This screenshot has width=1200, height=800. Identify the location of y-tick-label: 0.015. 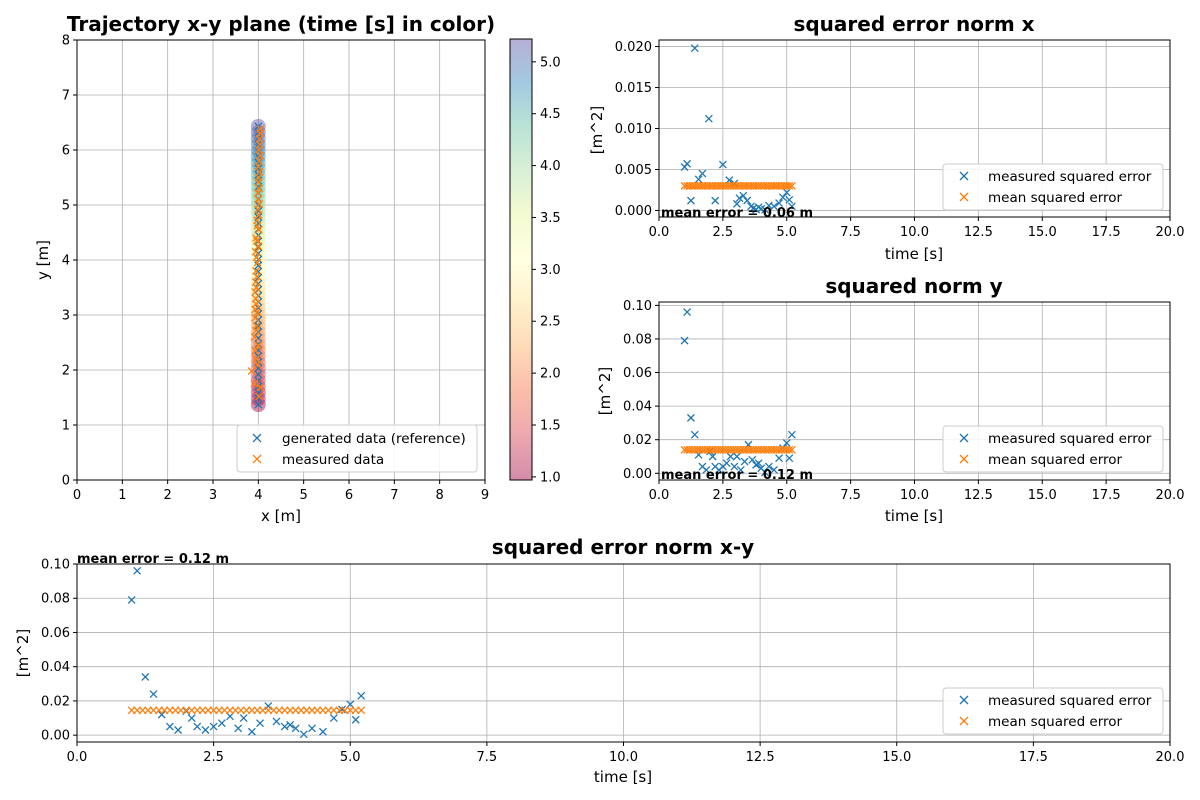
(633, 88).